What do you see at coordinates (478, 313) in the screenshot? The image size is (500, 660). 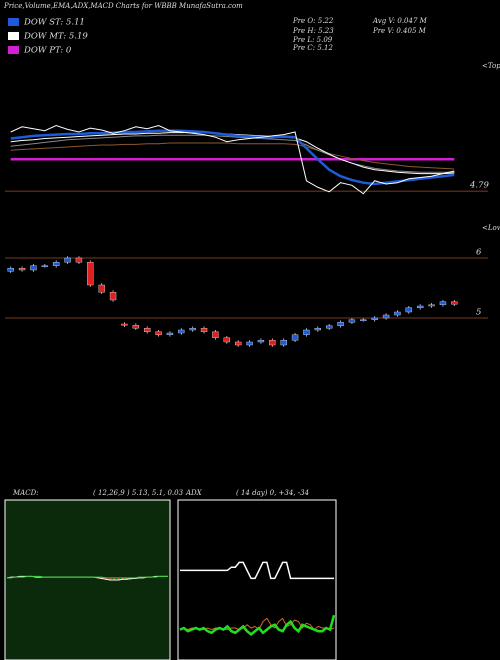 I see `y-tick-label: 5` at bounding box center [478, 313].